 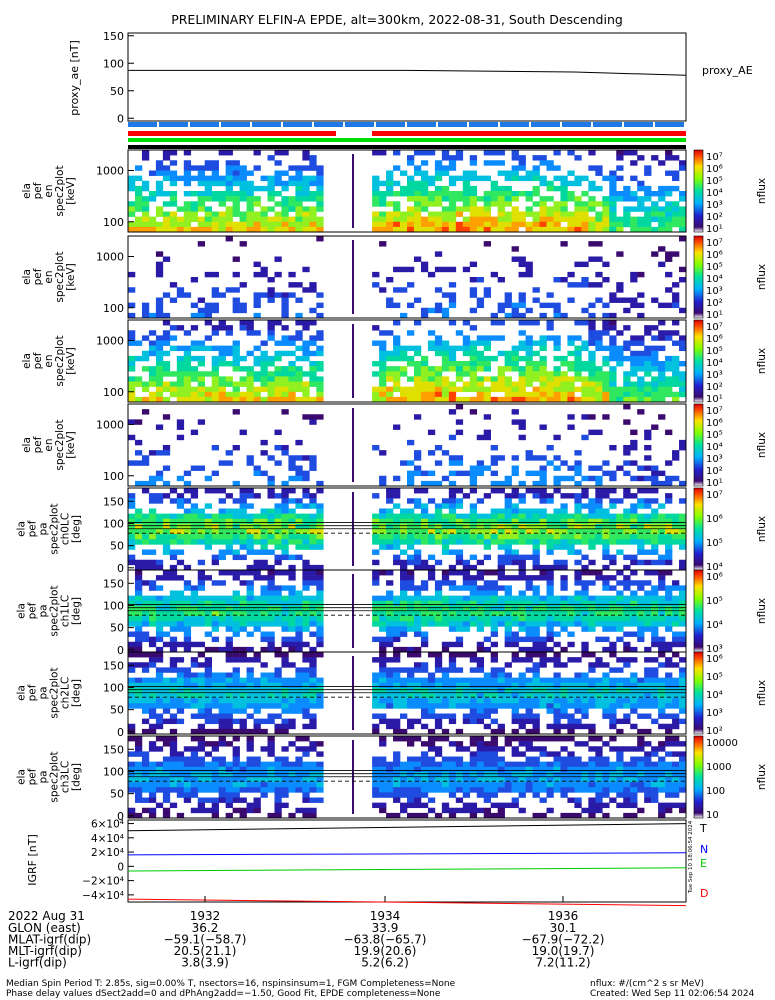 I want to click on panel-ylabel-line: ch0LC, so click(x=66, y=529).